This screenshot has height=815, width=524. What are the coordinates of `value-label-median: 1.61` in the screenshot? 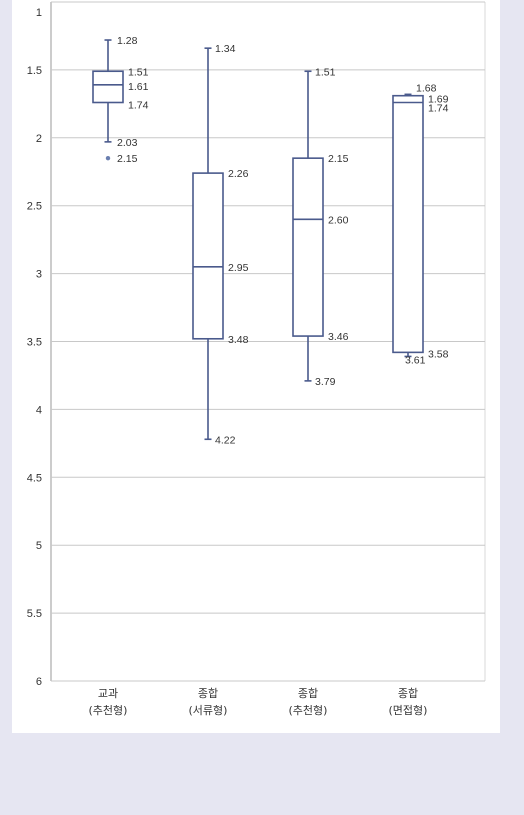 It's located at (138, 87).